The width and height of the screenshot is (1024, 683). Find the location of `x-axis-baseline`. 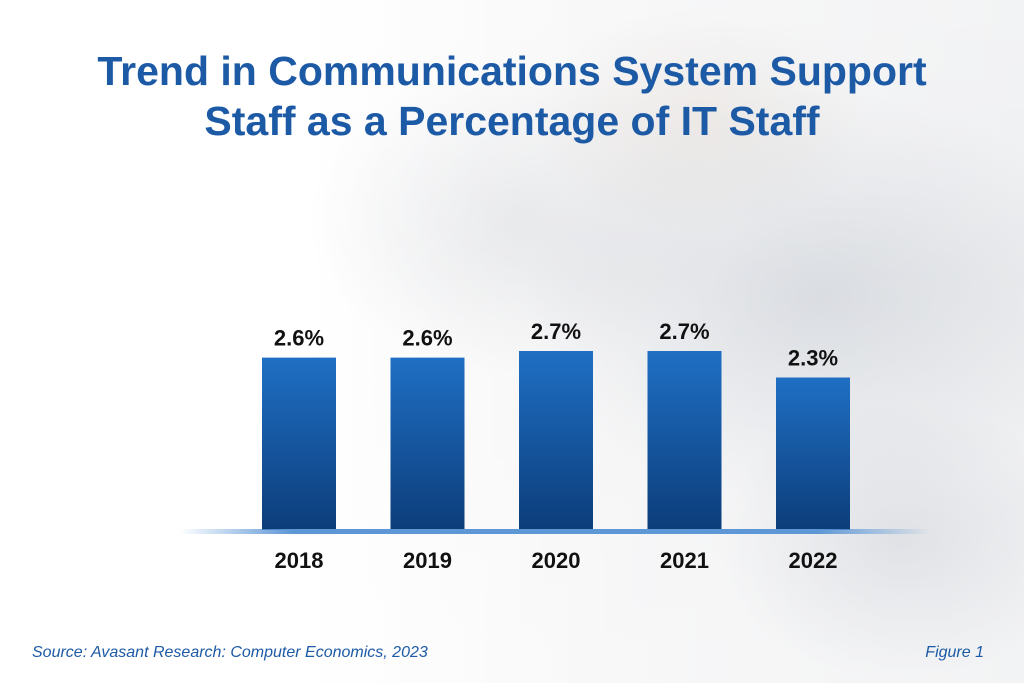

x-axis-baseline is located at coordinates (555, 531).